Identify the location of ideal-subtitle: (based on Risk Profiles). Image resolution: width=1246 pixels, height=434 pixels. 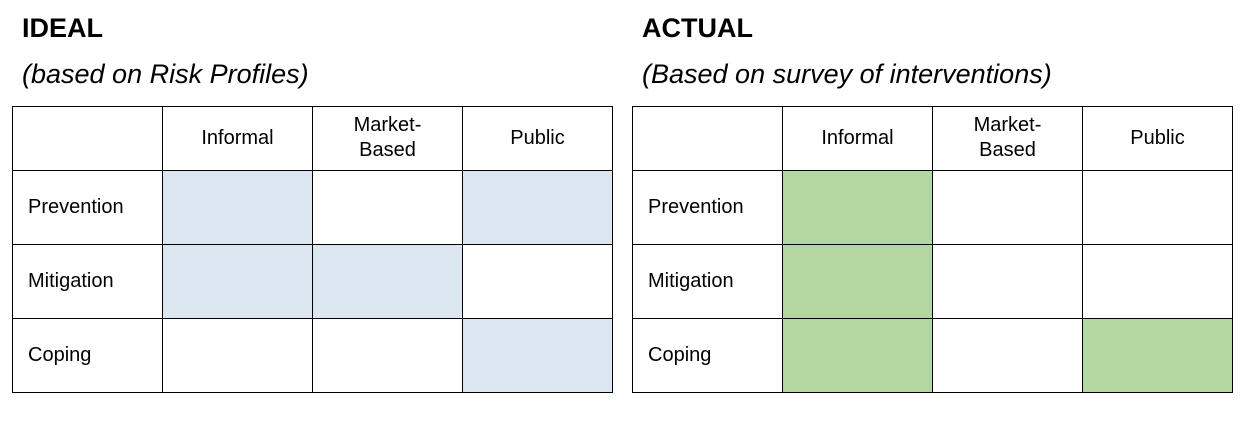
(165, 74).